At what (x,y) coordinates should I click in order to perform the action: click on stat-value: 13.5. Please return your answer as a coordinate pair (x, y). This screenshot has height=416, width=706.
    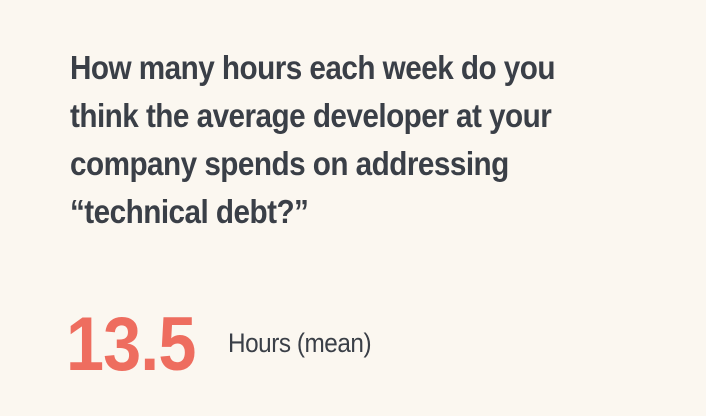
    Looking at the image, I should click on (131, 344).